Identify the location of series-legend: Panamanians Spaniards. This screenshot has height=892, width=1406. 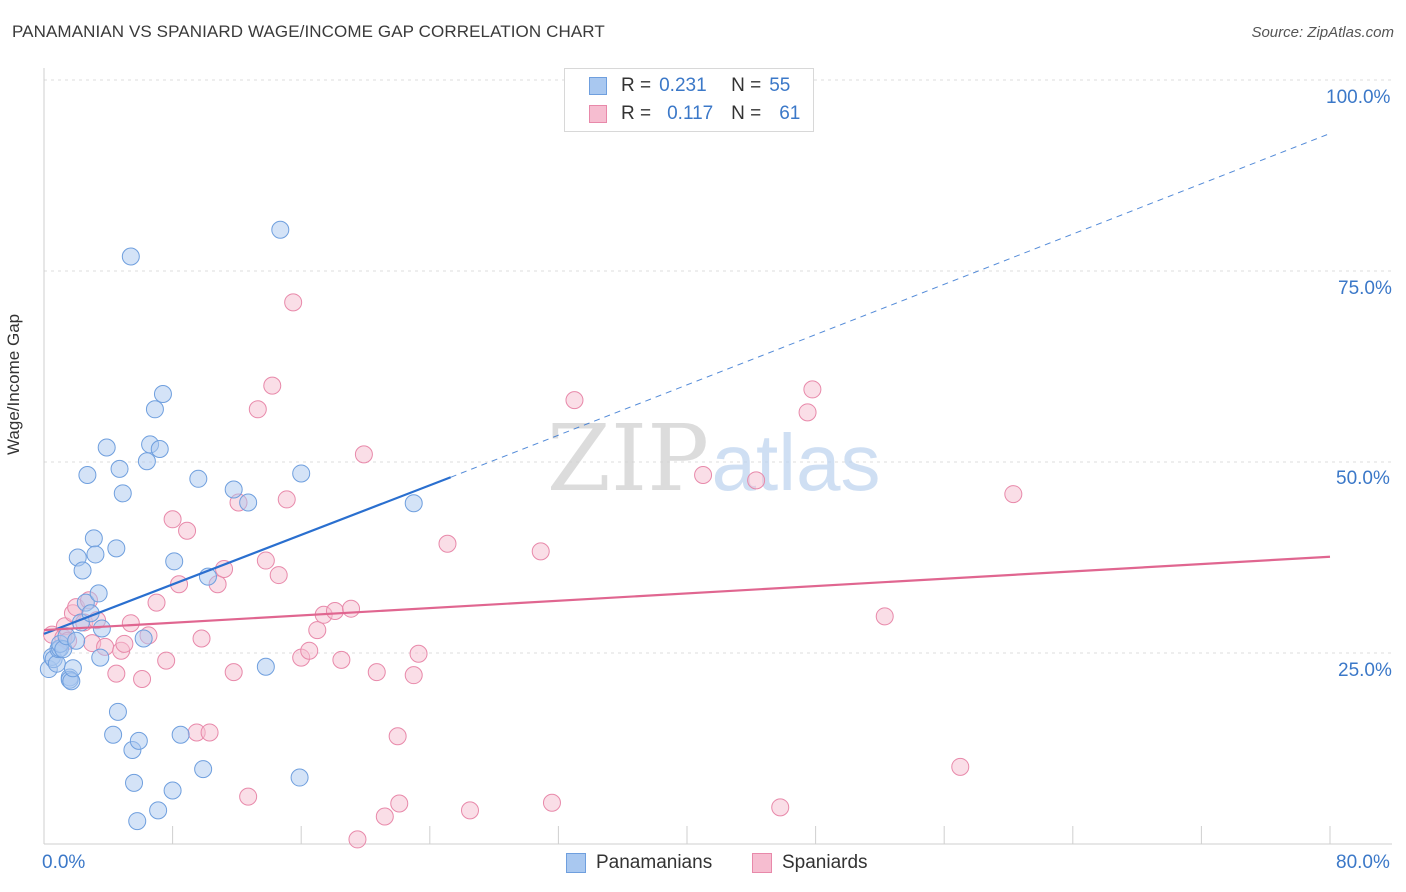
(703, 865).